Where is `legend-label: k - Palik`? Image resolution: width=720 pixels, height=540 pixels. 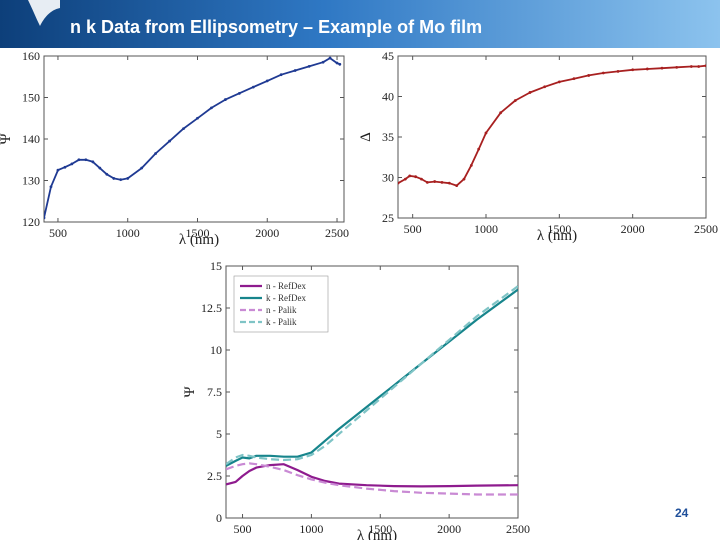
legend-label: k - Palik is located at coordinates (281, 322).